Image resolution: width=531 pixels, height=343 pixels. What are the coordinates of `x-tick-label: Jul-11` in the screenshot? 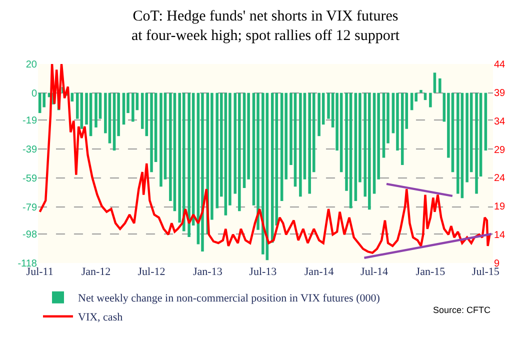 It's located at (40, 272).